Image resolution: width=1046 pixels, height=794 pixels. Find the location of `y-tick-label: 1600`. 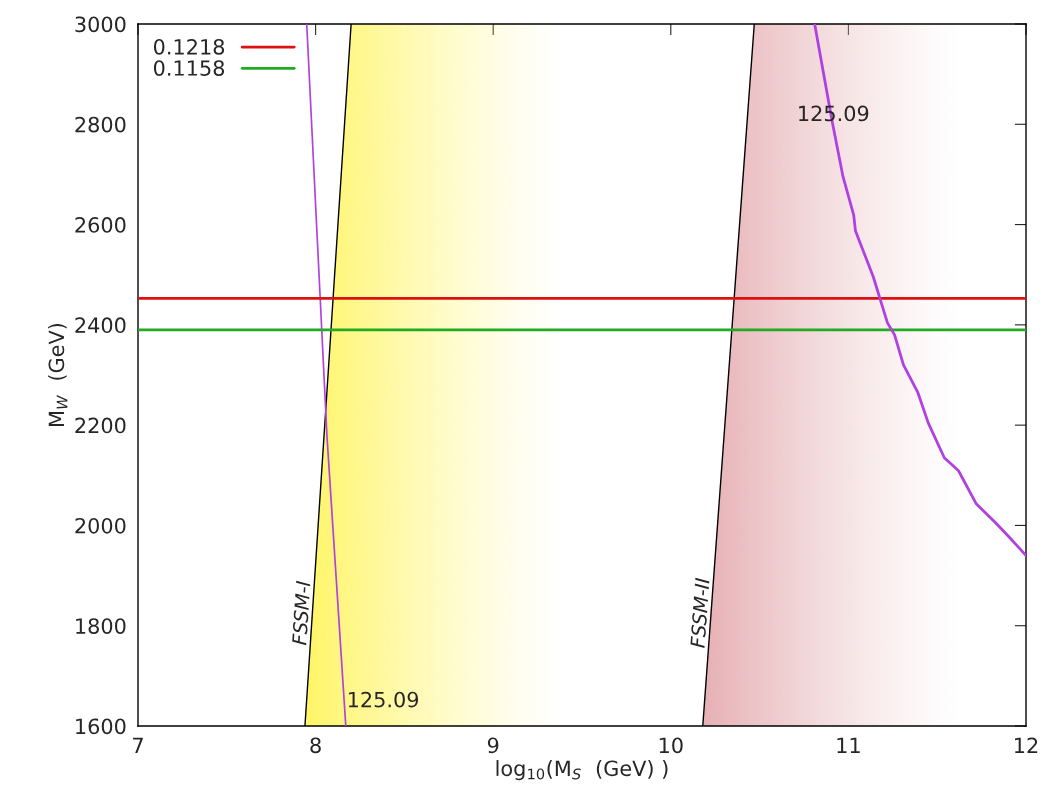

y-tick-label: 1600 is located at coordinates (101, 726).